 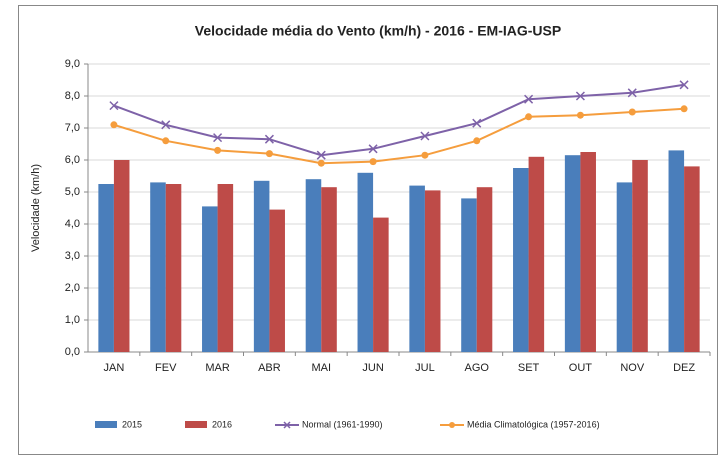 What do you see at coordinates (72, 320) in the screenshot?
I see `y-tick-label: 1,0` at bounding box center [72, 320].